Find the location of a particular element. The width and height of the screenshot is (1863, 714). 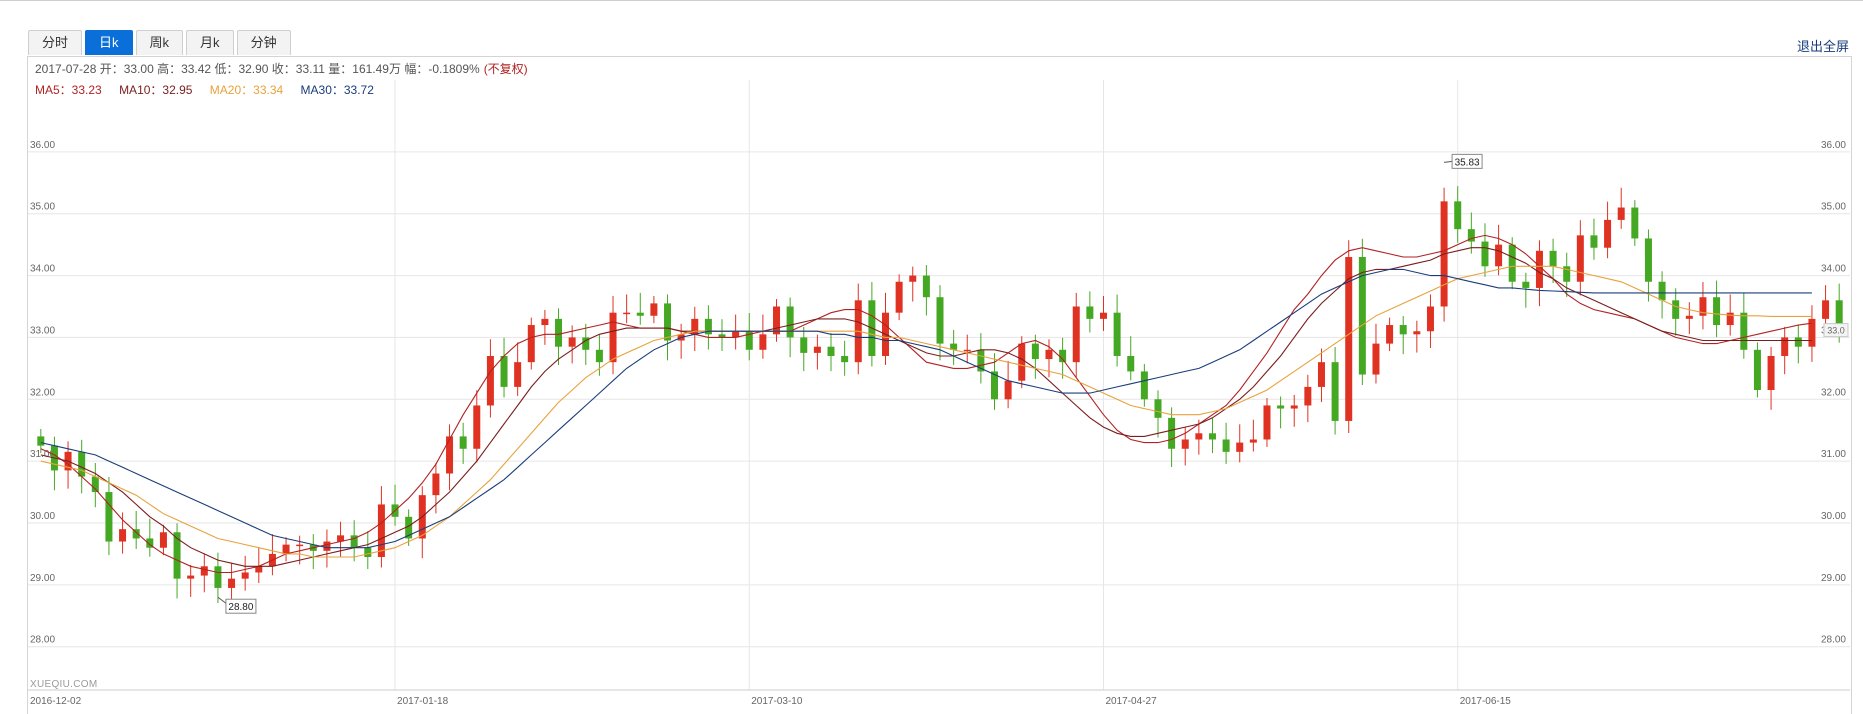

tab-monthly-k: 月k is located at coordinates (210, 42).